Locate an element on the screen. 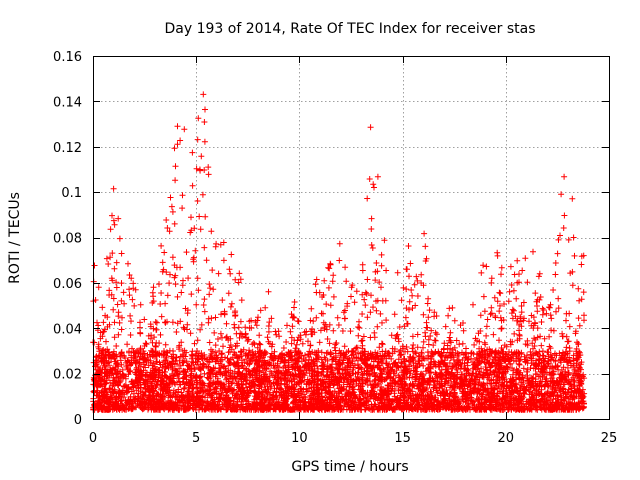 The width and height of the screenshot is (640, 480). x-tick-label: 0 is located at coordinates (93, 438).